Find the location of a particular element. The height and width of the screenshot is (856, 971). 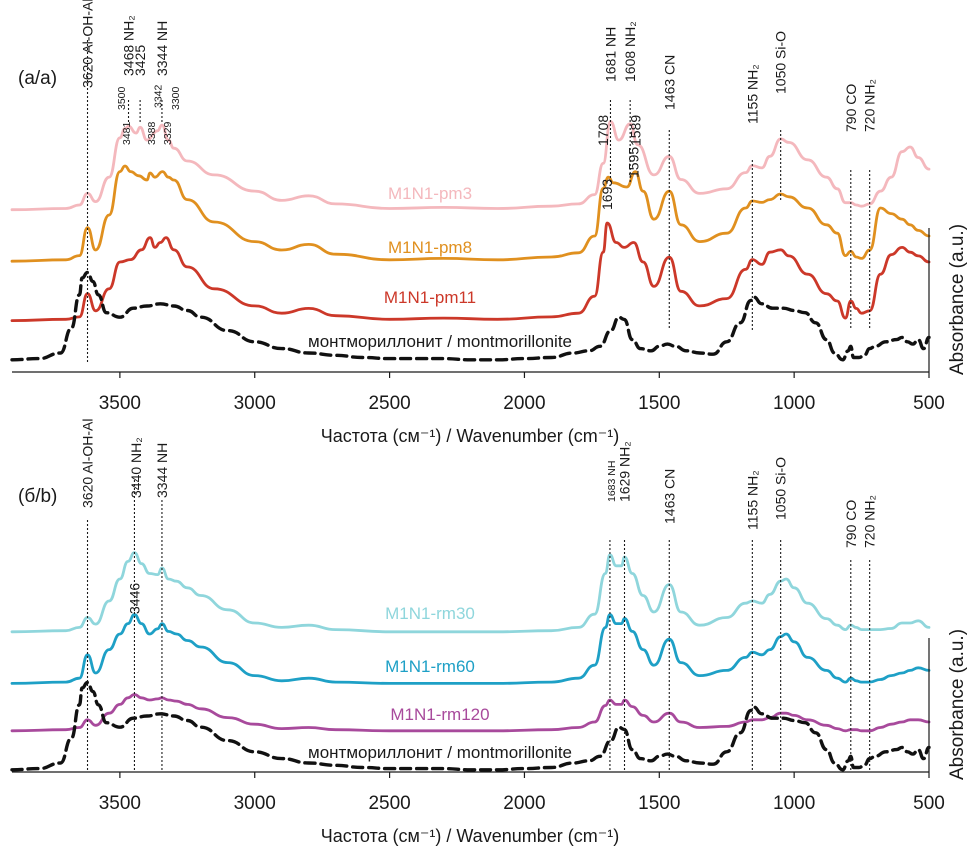

panel-a-annotation-14: 1595 is located at coordinates (634, 162).